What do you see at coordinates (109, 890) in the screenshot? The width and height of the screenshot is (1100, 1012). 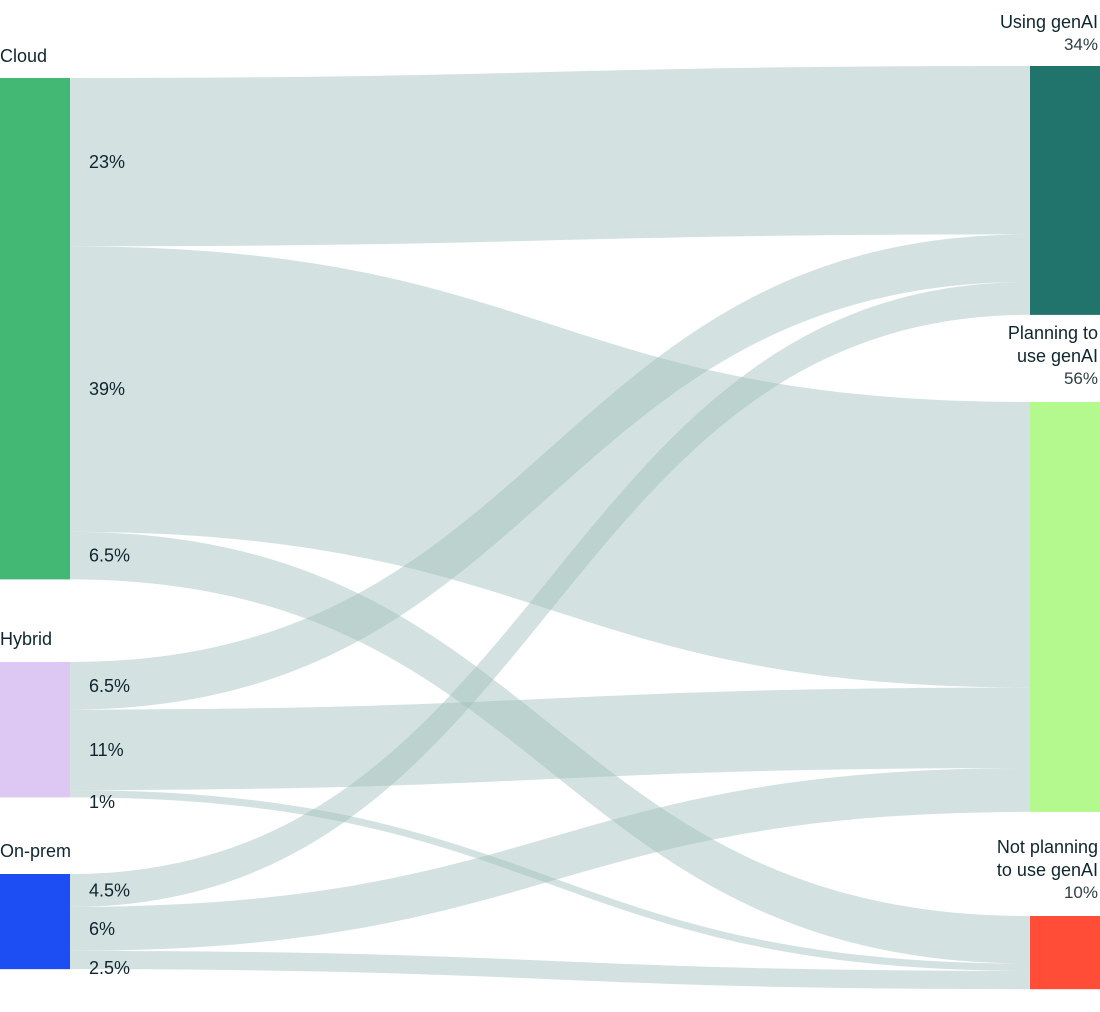 I see `flow-label-onprem-to-using: 4.5%` at bounding box center [109, 890].